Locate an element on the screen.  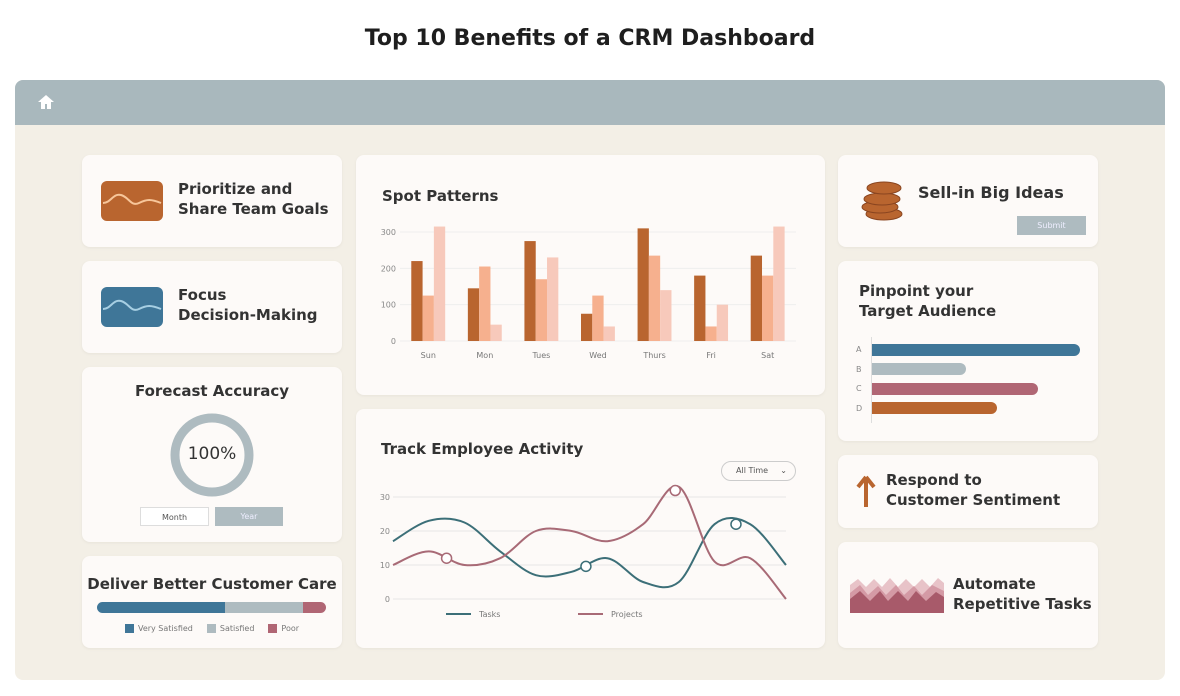
card-big-ideas: Sell-in Big Ideas Submit is located at coordinates (968, 201).